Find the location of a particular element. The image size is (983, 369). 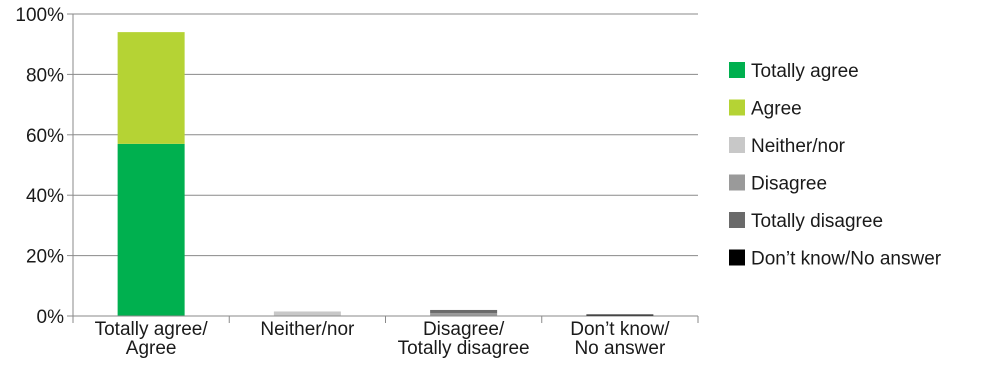

y-axis-tick-labels: 0% 20% 40% 60% 80% 100% is located at coordinates (39, 166).